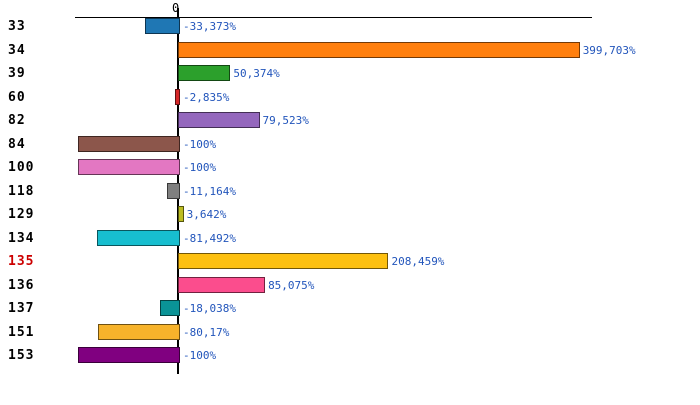 This screenshot has width=700, height=405. What do you see at coordinates (17, 50) in the screenshot?
I see `category-label: 34` at bounding box center [17, 50].